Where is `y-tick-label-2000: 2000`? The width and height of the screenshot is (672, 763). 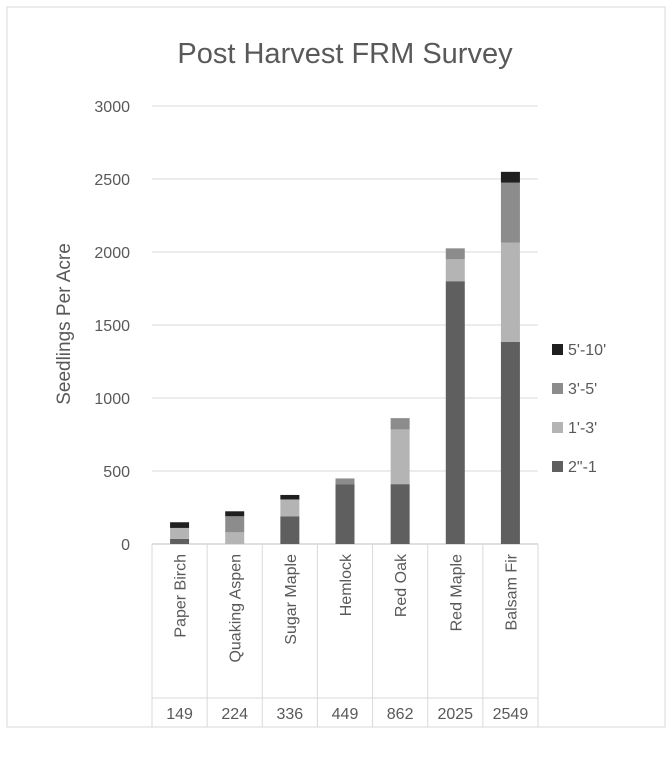 y-tick-label-2000: 2000 is located at coordinates (112, 253).